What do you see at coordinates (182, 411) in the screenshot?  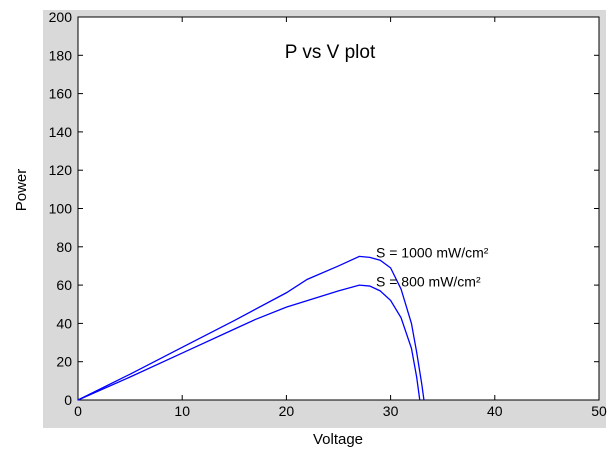 I see `x-tick-label: 10` at bounding box center [182, 411].